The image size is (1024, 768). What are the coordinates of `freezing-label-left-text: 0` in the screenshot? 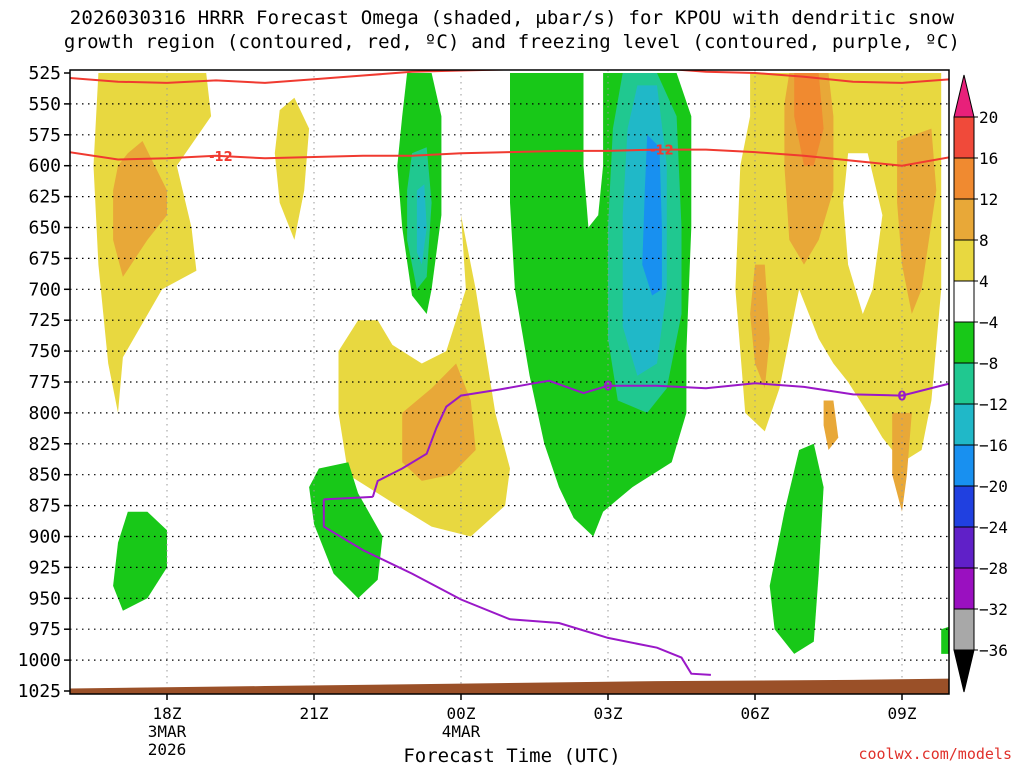 It's located at (607, 387).